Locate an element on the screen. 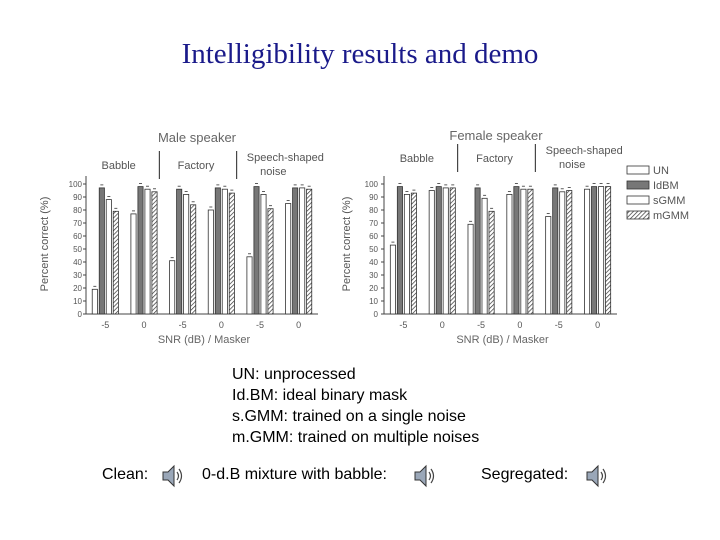 This screenshot has width=720, height=540. masker-label-line2: noise is located at coordinates (273, 172).